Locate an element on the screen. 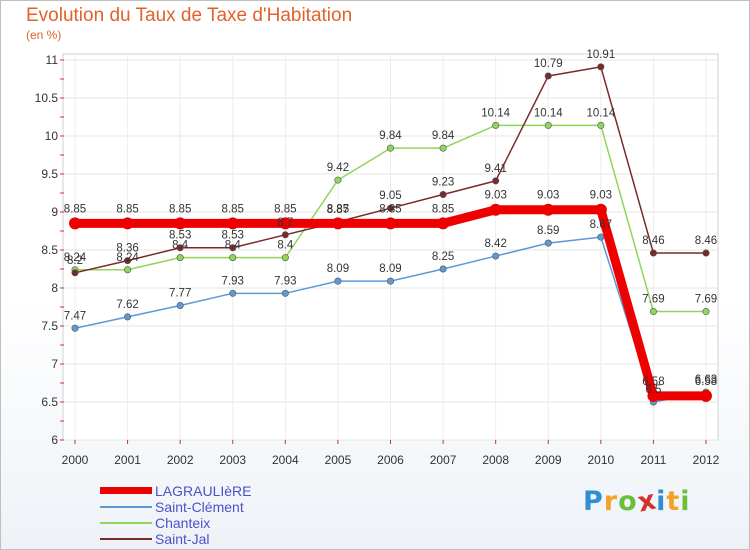 Image resolution: width=750 pixels, height=550 pixels. logo-letter: P is located at coordinates (593, 501).